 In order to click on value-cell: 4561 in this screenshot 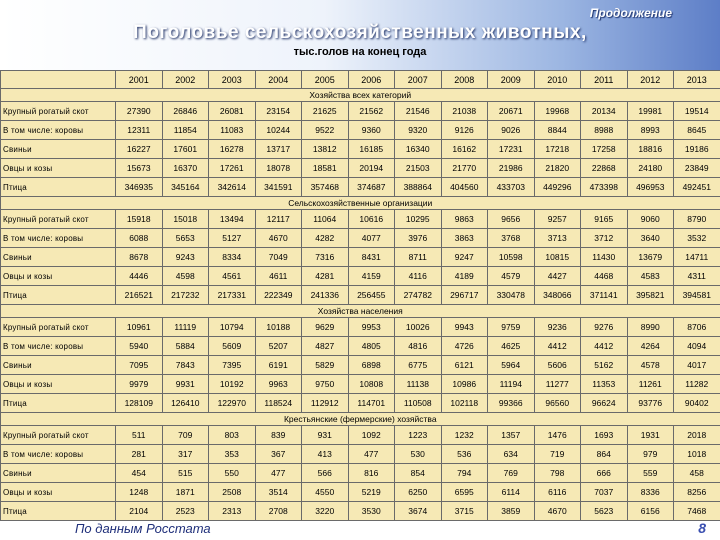, I will do `click(232, 276)`.